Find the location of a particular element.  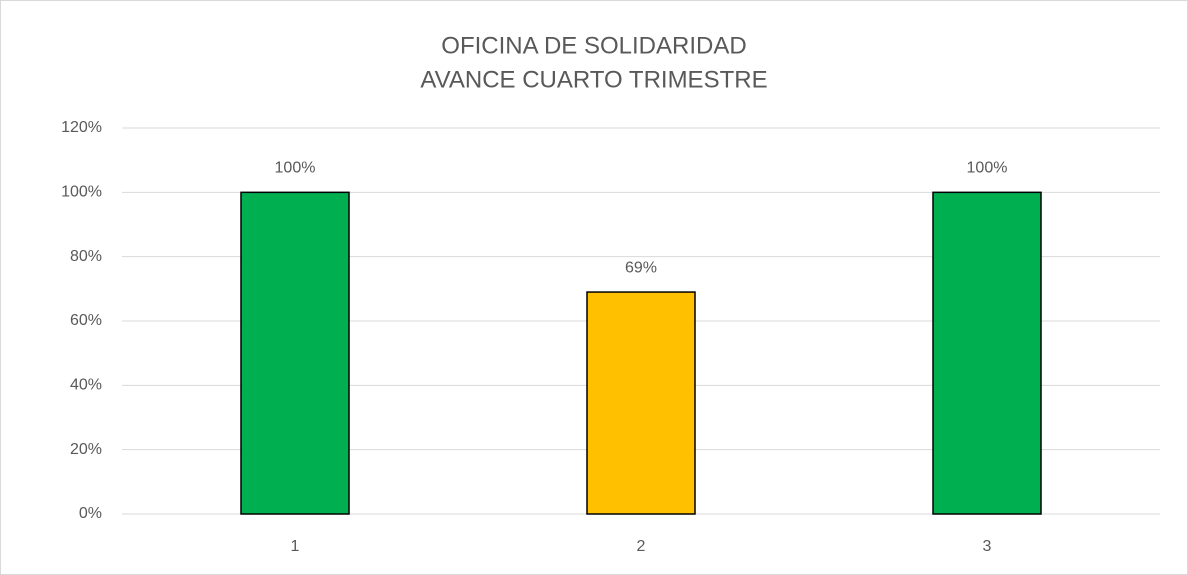

y-tick-label: 80% is located at coordinates (86, 256).